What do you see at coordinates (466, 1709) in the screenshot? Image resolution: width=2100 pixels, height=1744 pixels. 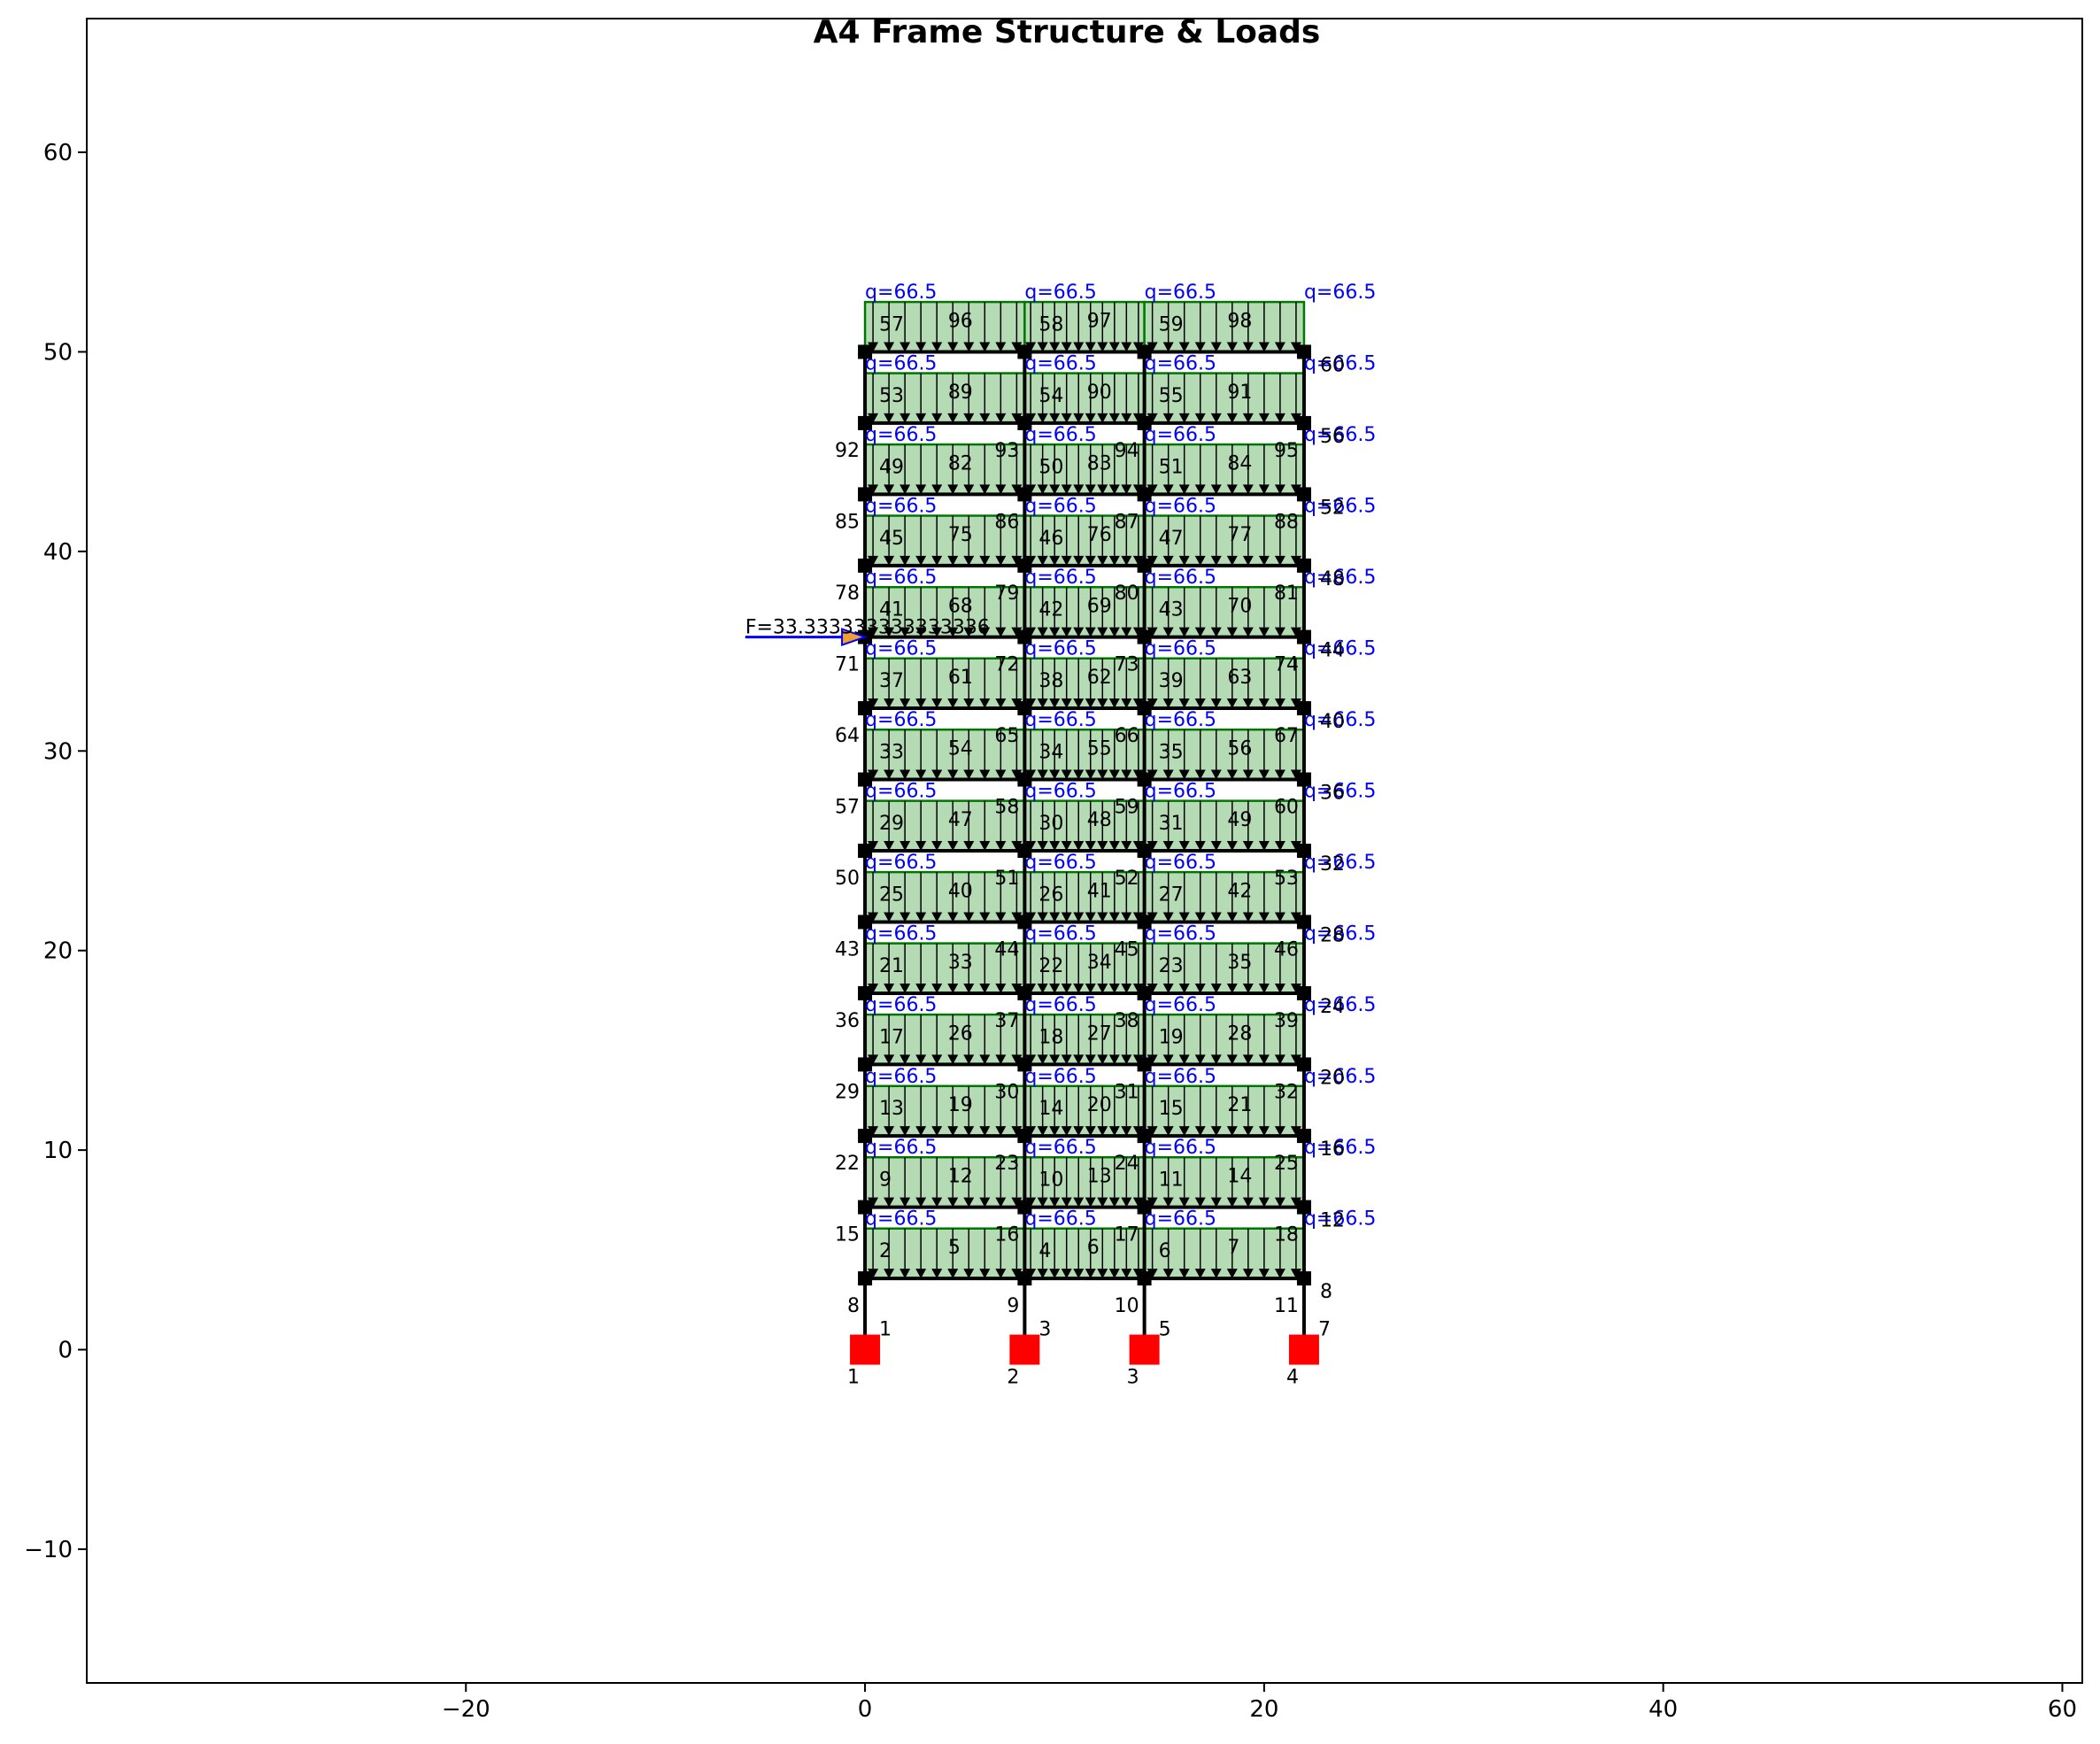 I see `x-tick-label: −20` at bounding box center [466, 1709].